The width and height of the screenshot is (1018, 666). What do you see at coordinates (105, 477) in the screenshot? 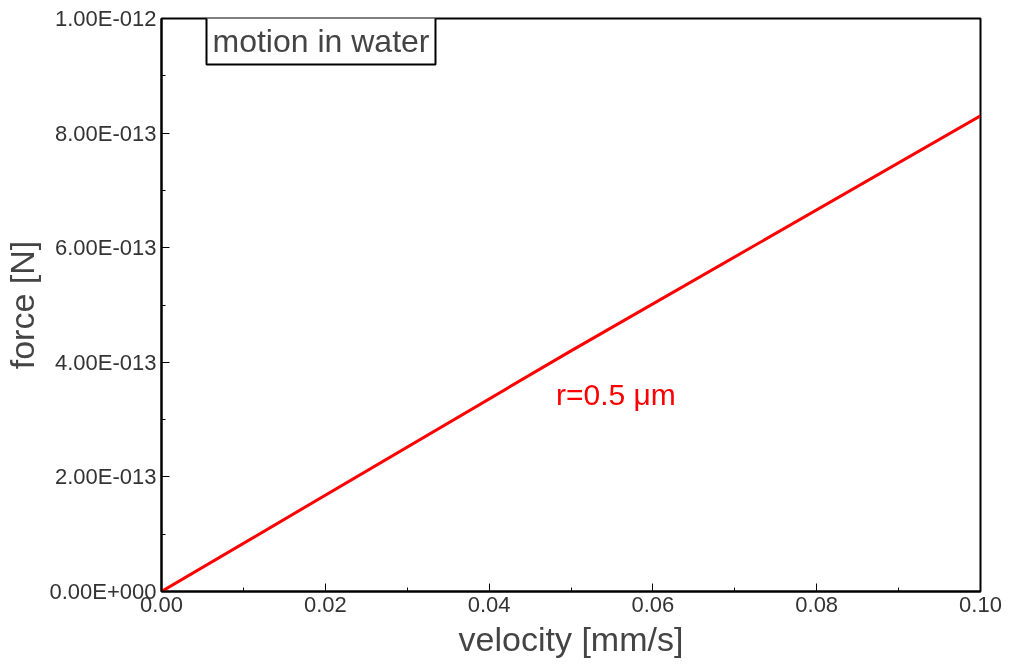
I see `y-tick-label: 2.00E-013` at bounding box center [105, 477].